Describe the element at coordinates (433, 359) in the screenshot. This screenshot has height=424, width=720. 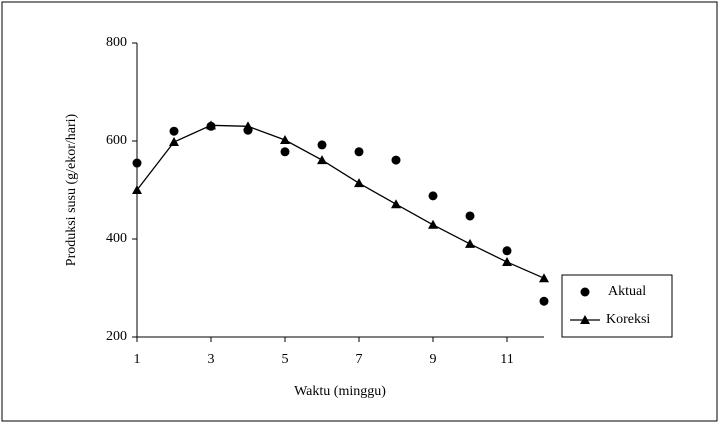
I see `x-tick-label: 9` at that location.